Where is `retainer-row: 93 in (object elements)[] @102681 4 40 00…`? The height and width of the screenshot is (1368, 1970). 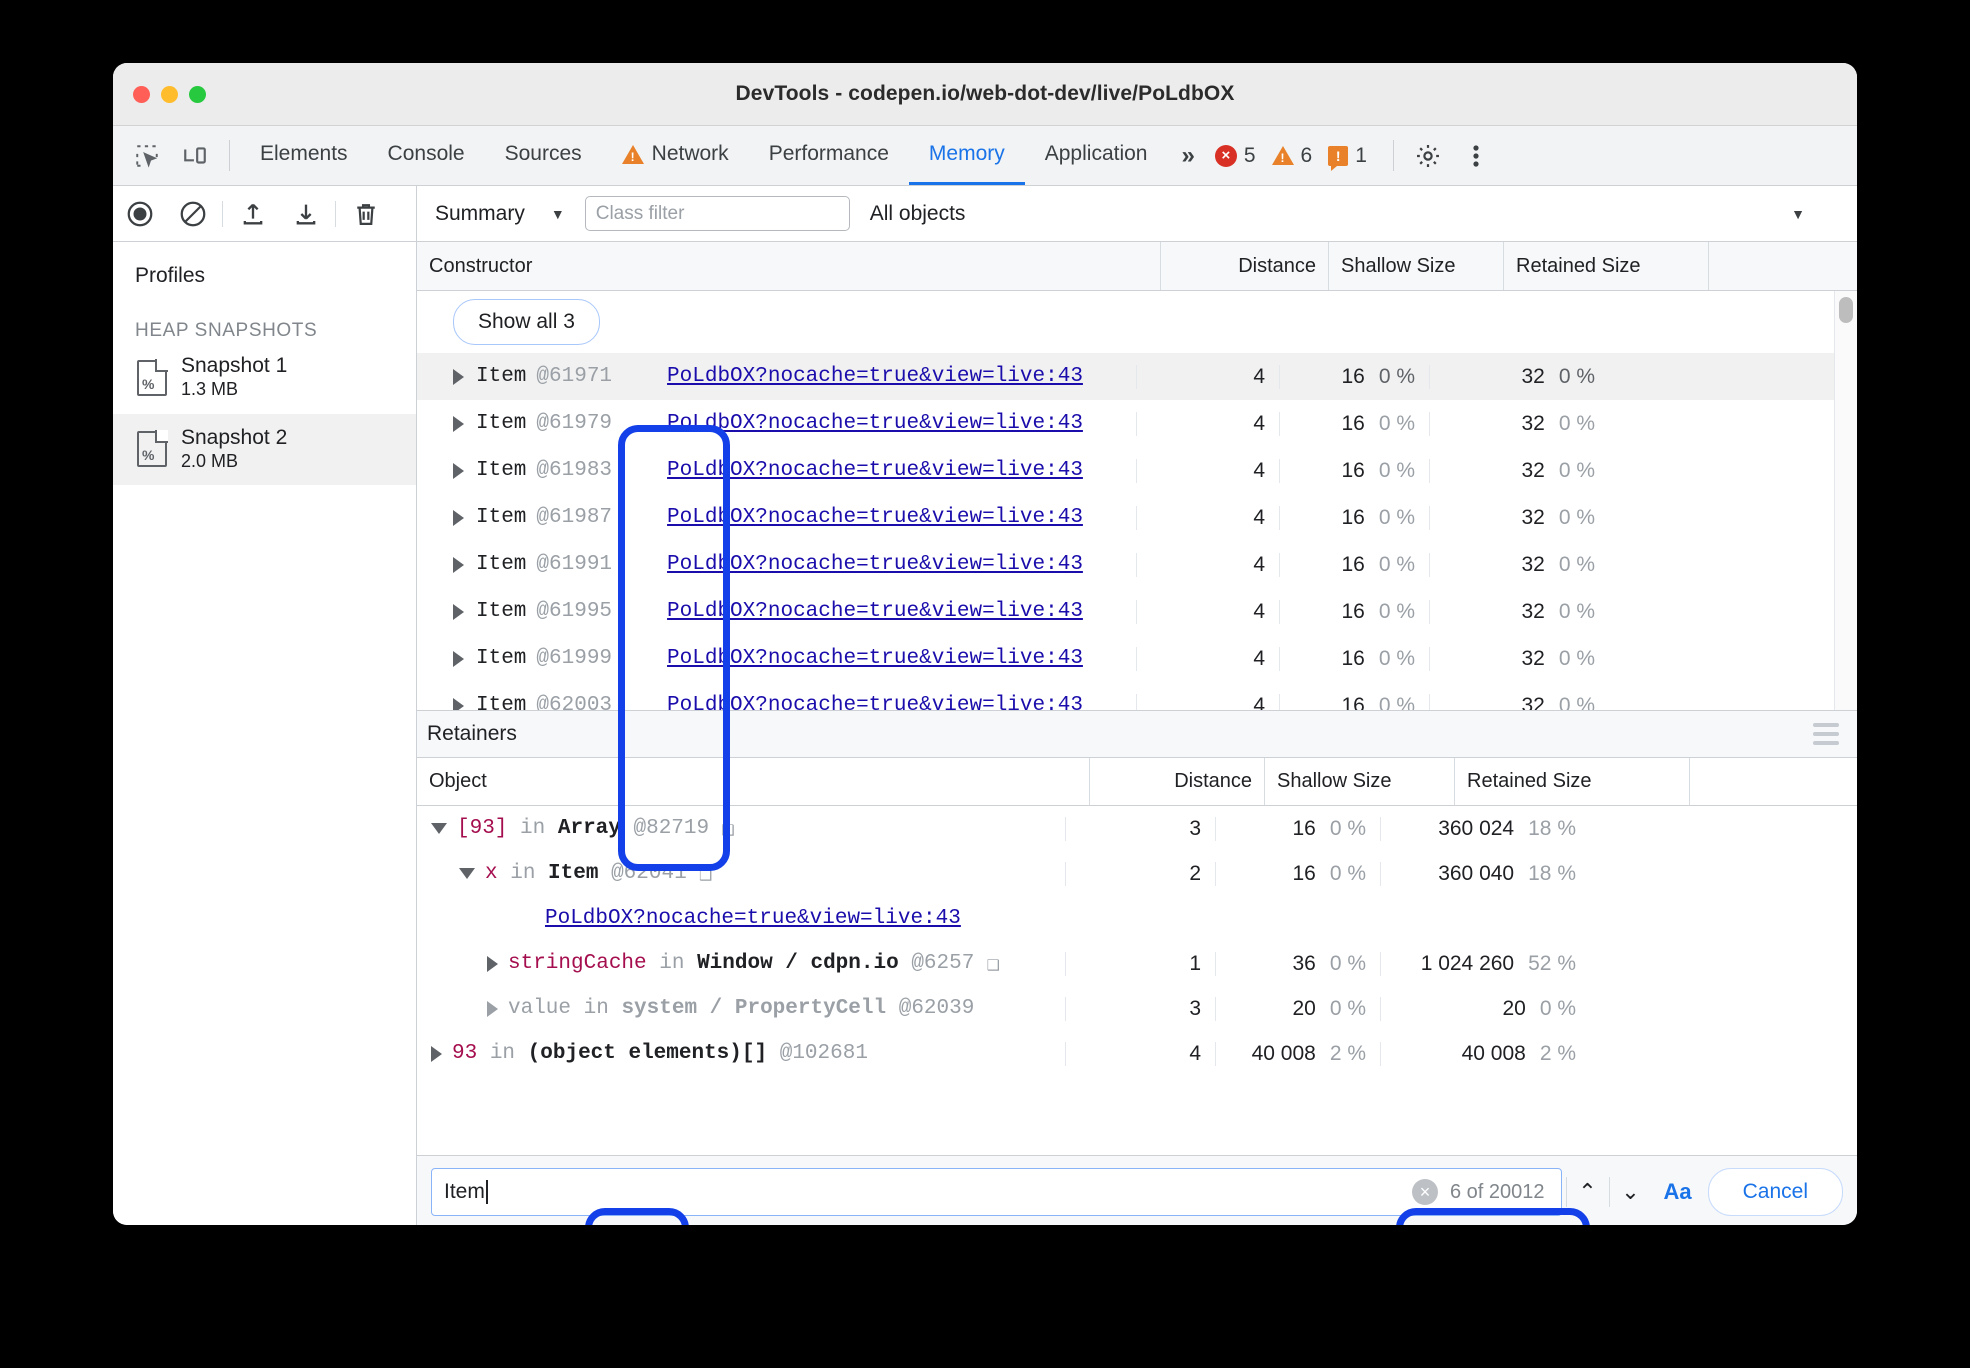 retainer-row: 93 in (object elements)[] @102681 4 40 00… is located at coordinates (1137, 1053).